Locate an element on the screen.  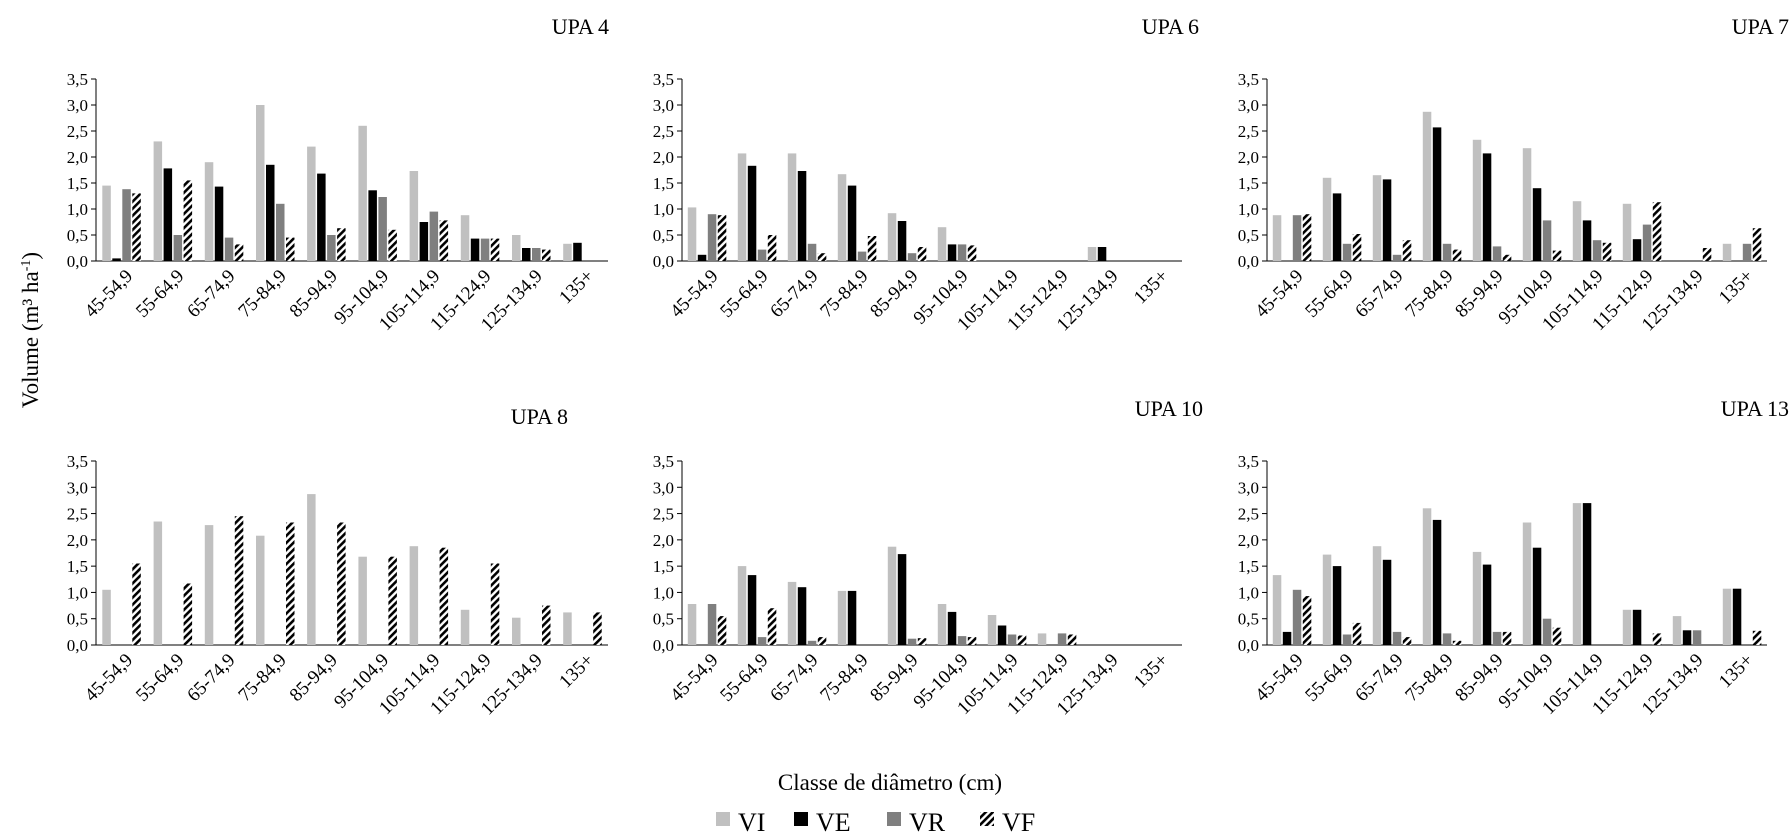
y-tick-label: 0,5 is located at coordinates (1248, 235).